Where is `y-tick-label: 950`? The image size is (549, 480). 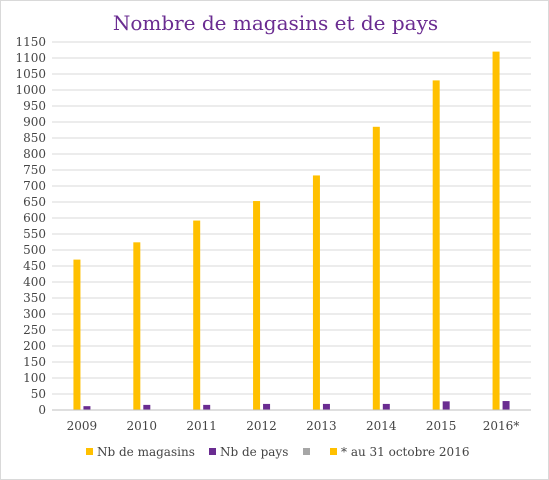 y-tick-label: 950 is located at coordinates (34, 106).